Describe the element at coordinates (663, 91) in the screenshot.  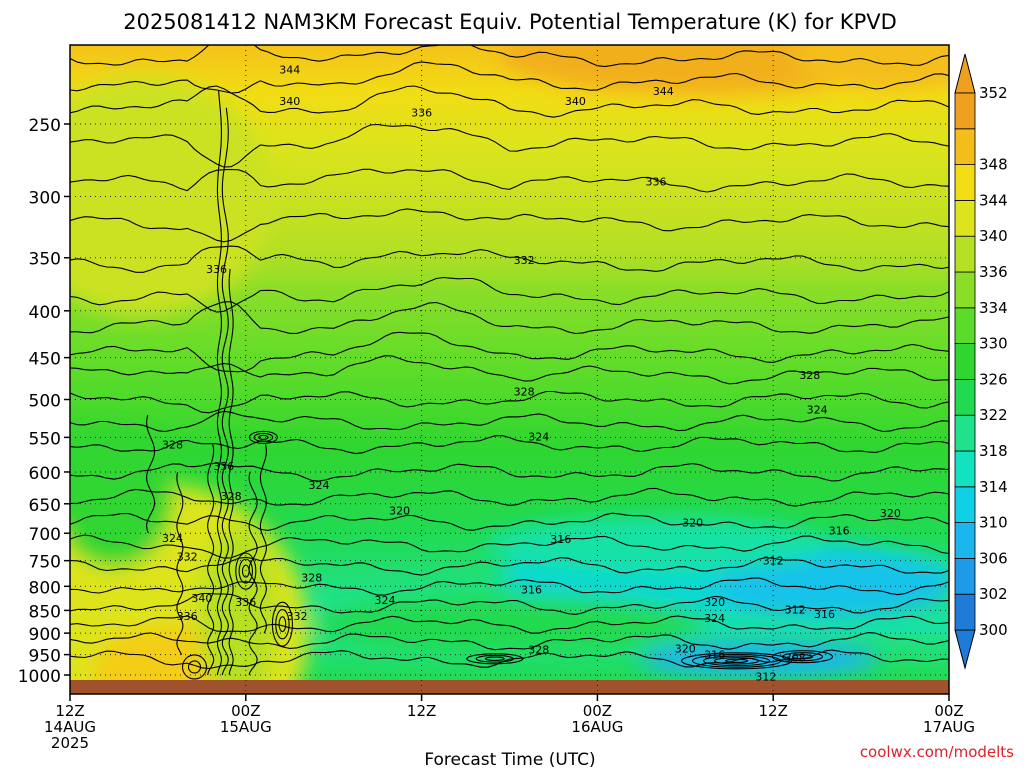
I see `contour-label: 344` at that location.